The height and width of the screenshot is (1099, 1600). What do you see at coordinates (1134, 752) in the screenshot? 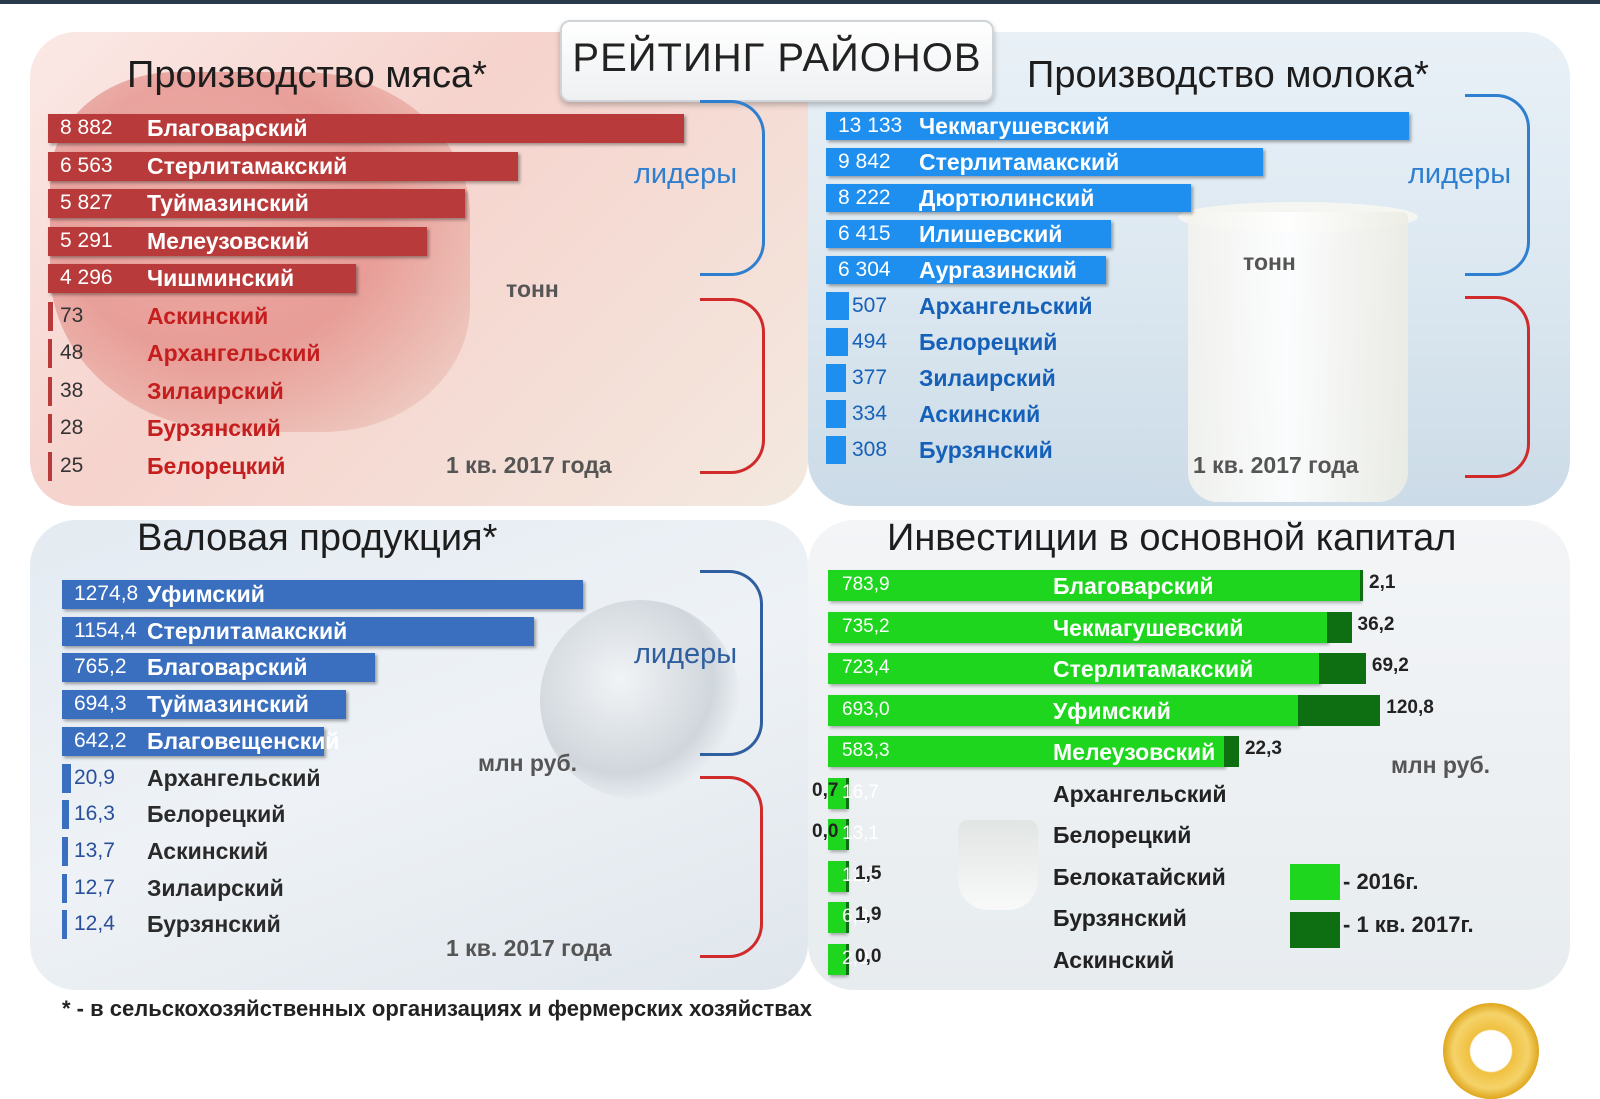
I see `investments-category-label-4: Мелеузовский` at bounding box center [1134, 752].